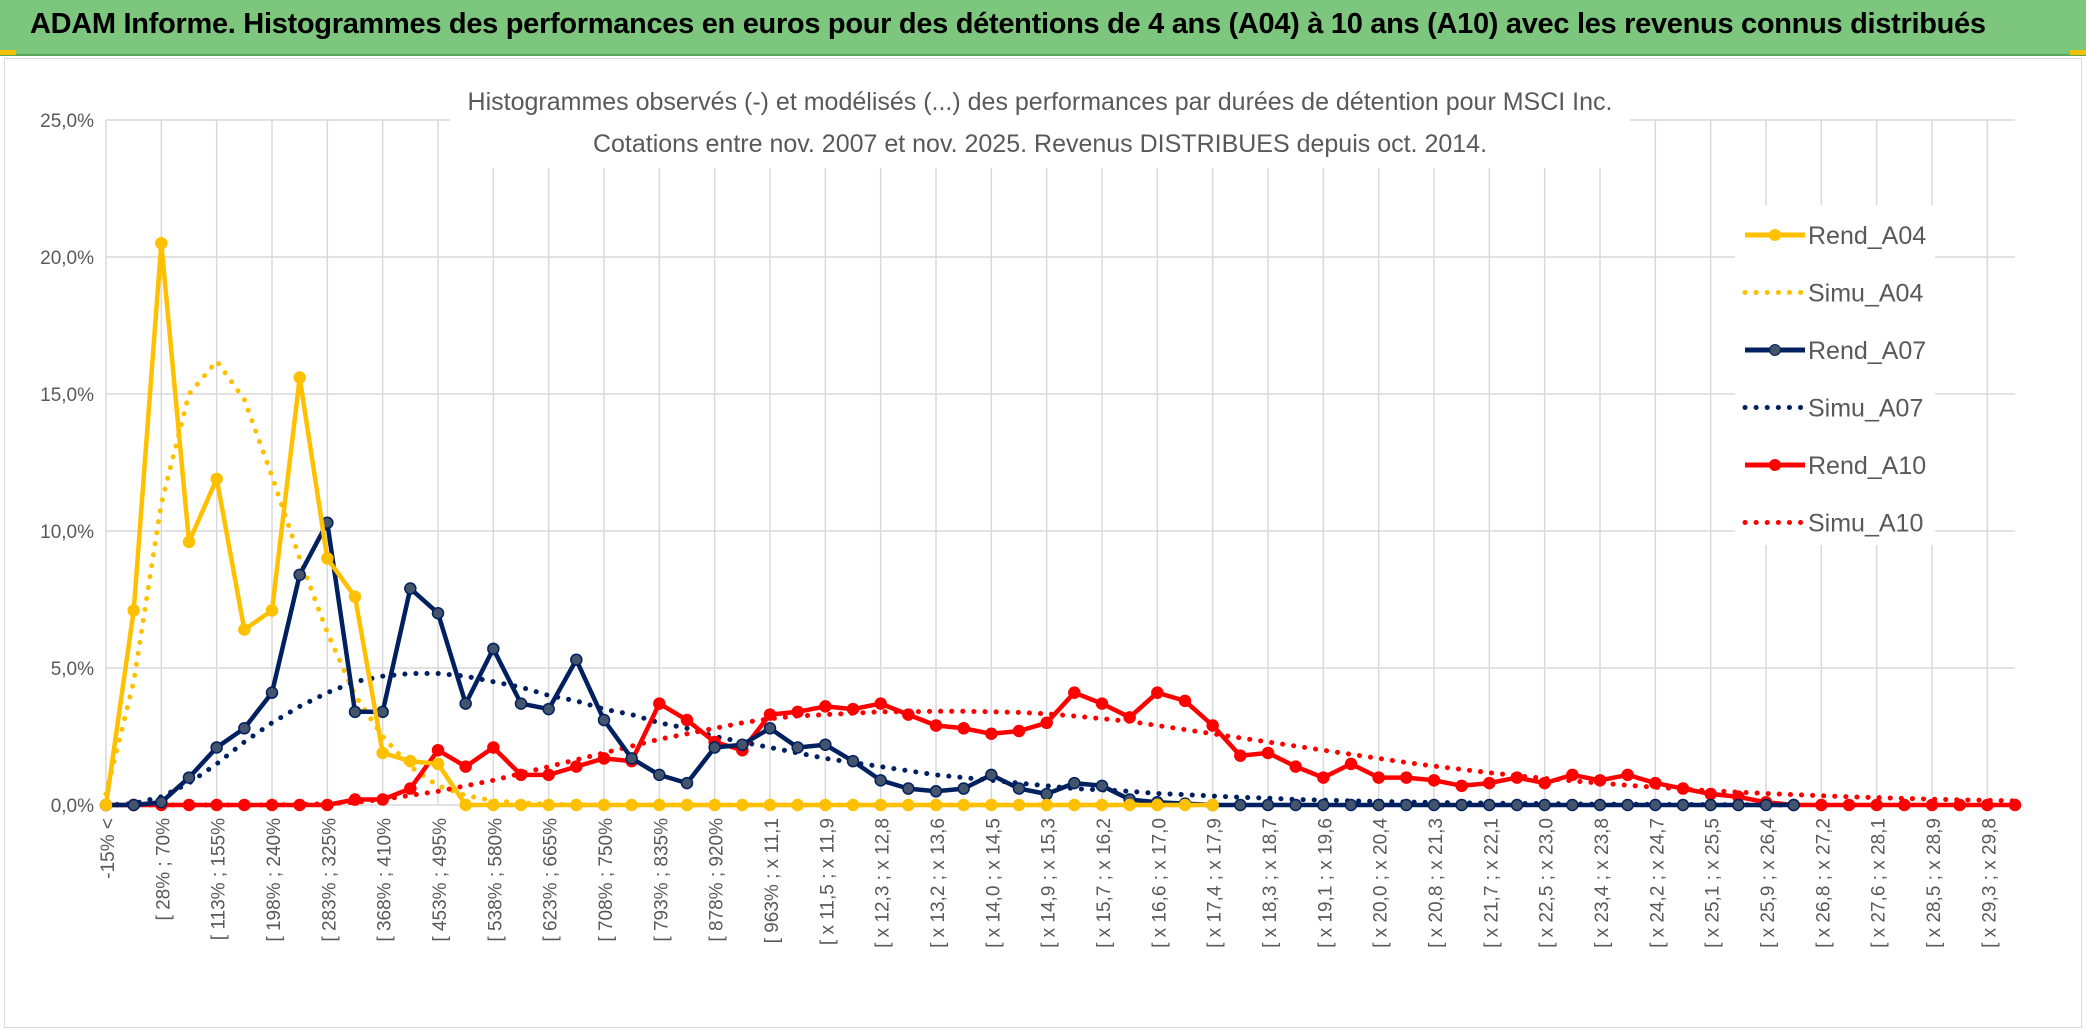 This screenshot has height=1033, width=2086. What do you see at coordinates (1436, 883) in the screenshot?
I see `x-tick-label: [ x 20,8 ; x 21,3` at bounding box center [1436, 883].